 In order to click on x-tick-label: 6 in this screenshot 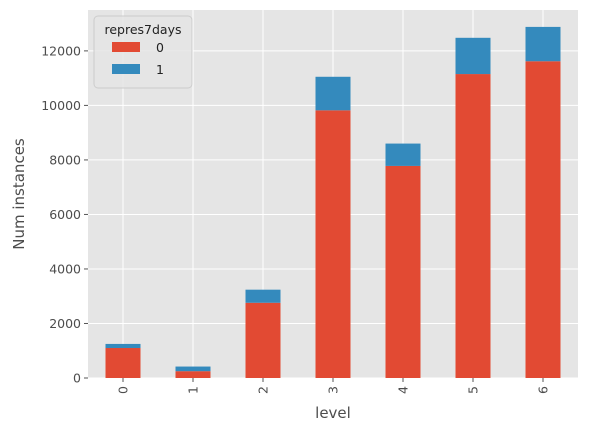, I will do `click(543, 390)`.